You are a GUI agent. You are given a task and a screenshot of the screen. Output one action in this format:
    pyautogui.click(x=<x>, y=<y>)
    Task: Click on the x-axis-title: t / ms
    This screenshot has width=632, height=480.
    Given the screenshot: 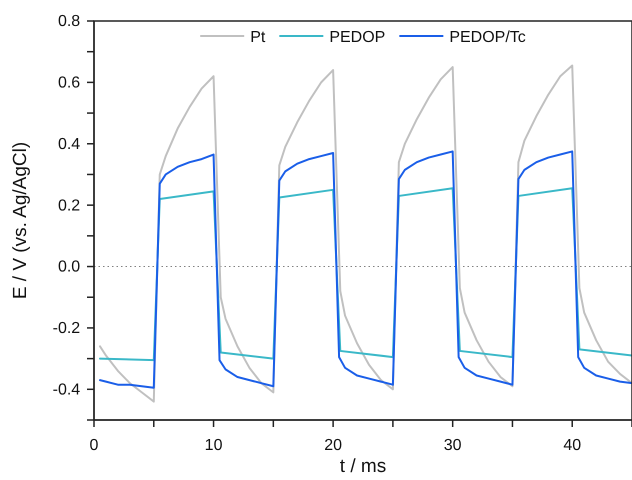 What is the action you would take?
    pyautogui.click(x=363, y=466)
    